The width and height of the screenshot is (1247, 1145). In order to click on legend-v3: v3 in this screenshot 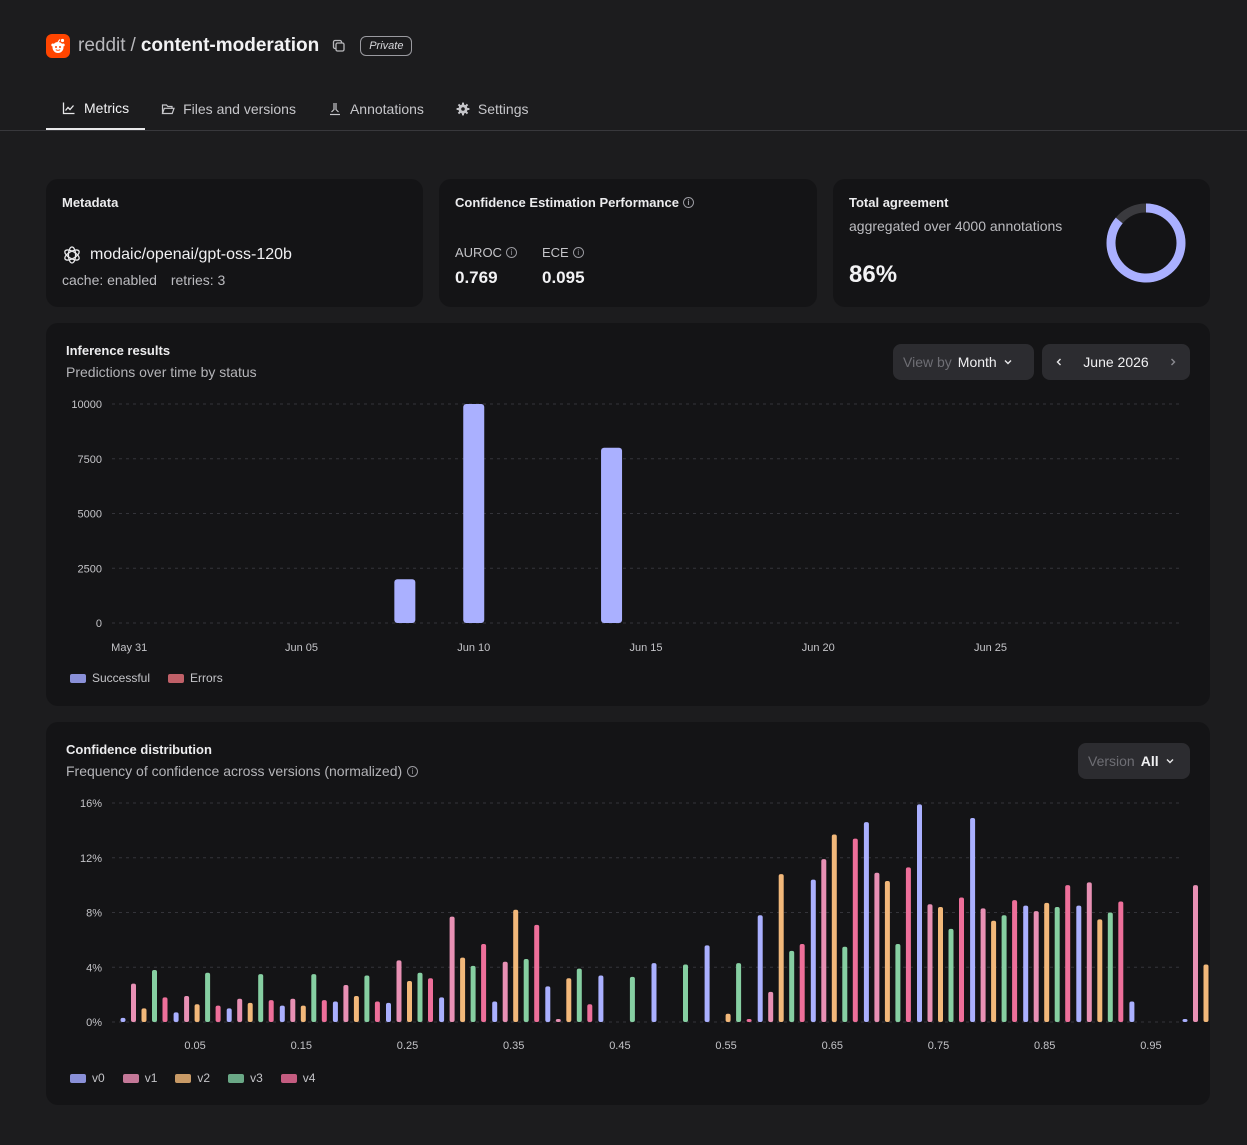, I will do `click(245, 1078)`.